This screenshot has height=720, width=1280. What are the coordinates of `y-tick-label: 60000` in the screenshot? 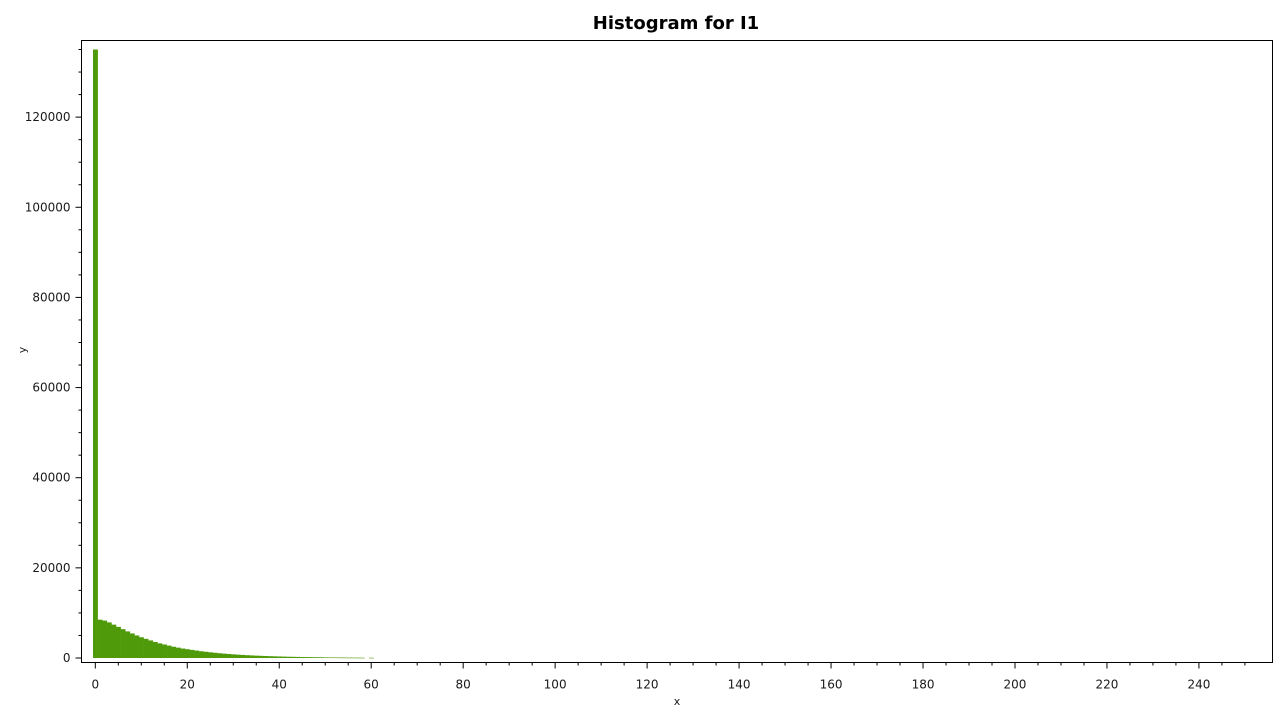 It's located at (51, 388).